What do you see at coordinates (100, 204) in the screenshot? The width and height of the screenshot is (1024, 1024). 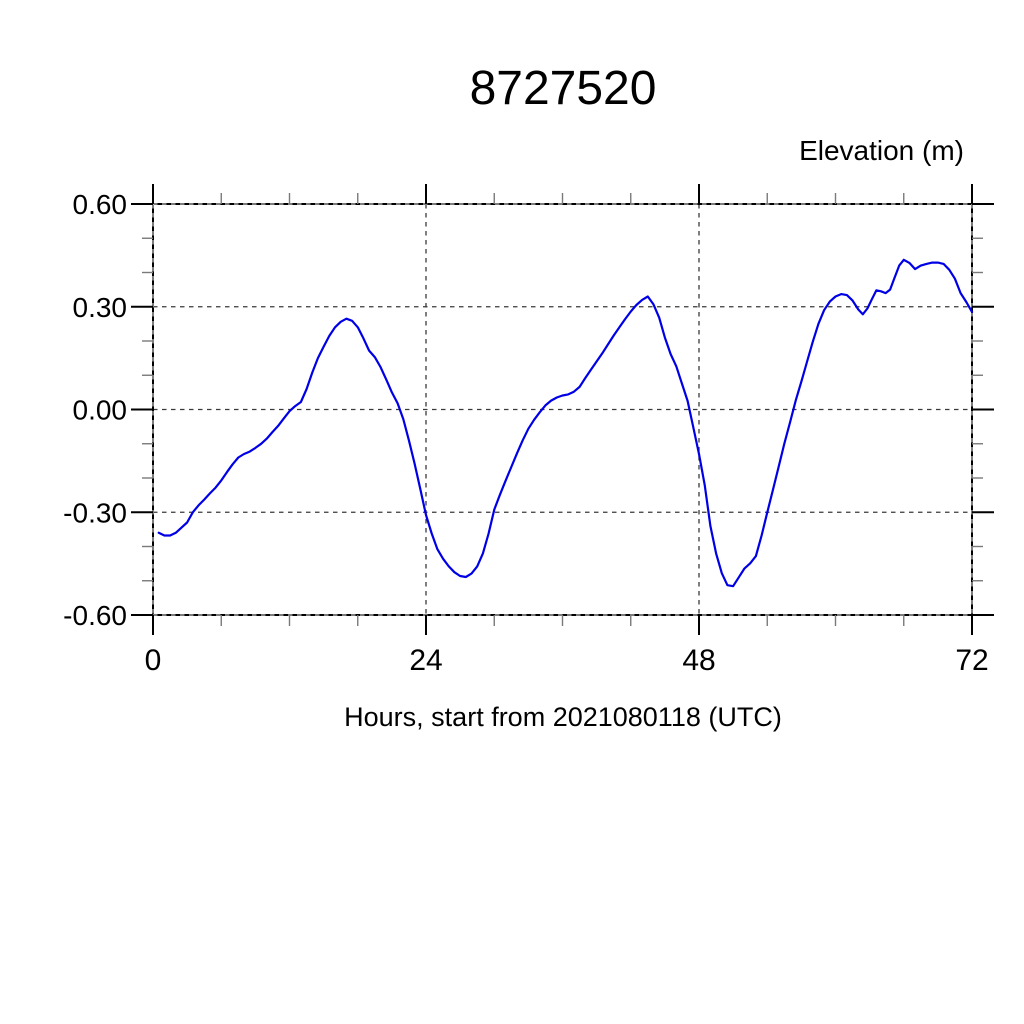 I see `y-axis-tick-label: 0.60` at bounding box center [100, 204].